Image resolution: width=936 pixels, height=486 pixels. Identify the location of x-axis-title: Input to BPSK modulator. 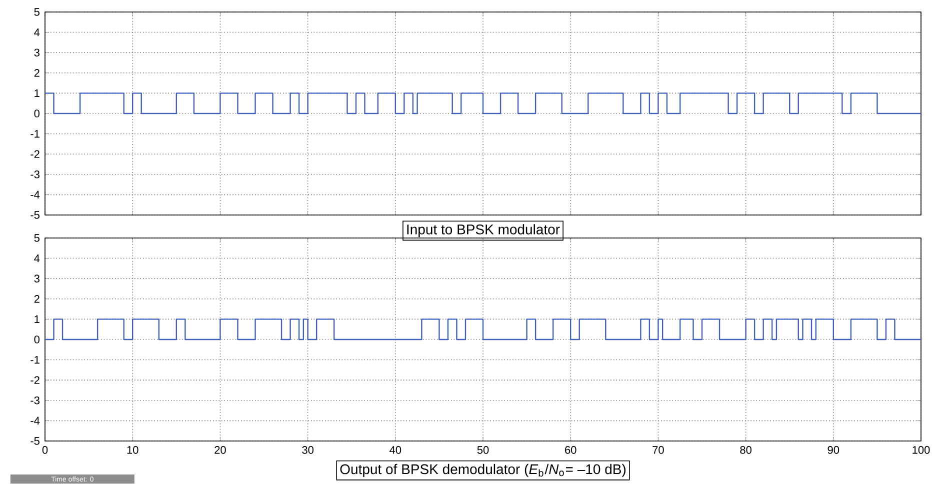
(483, 231).